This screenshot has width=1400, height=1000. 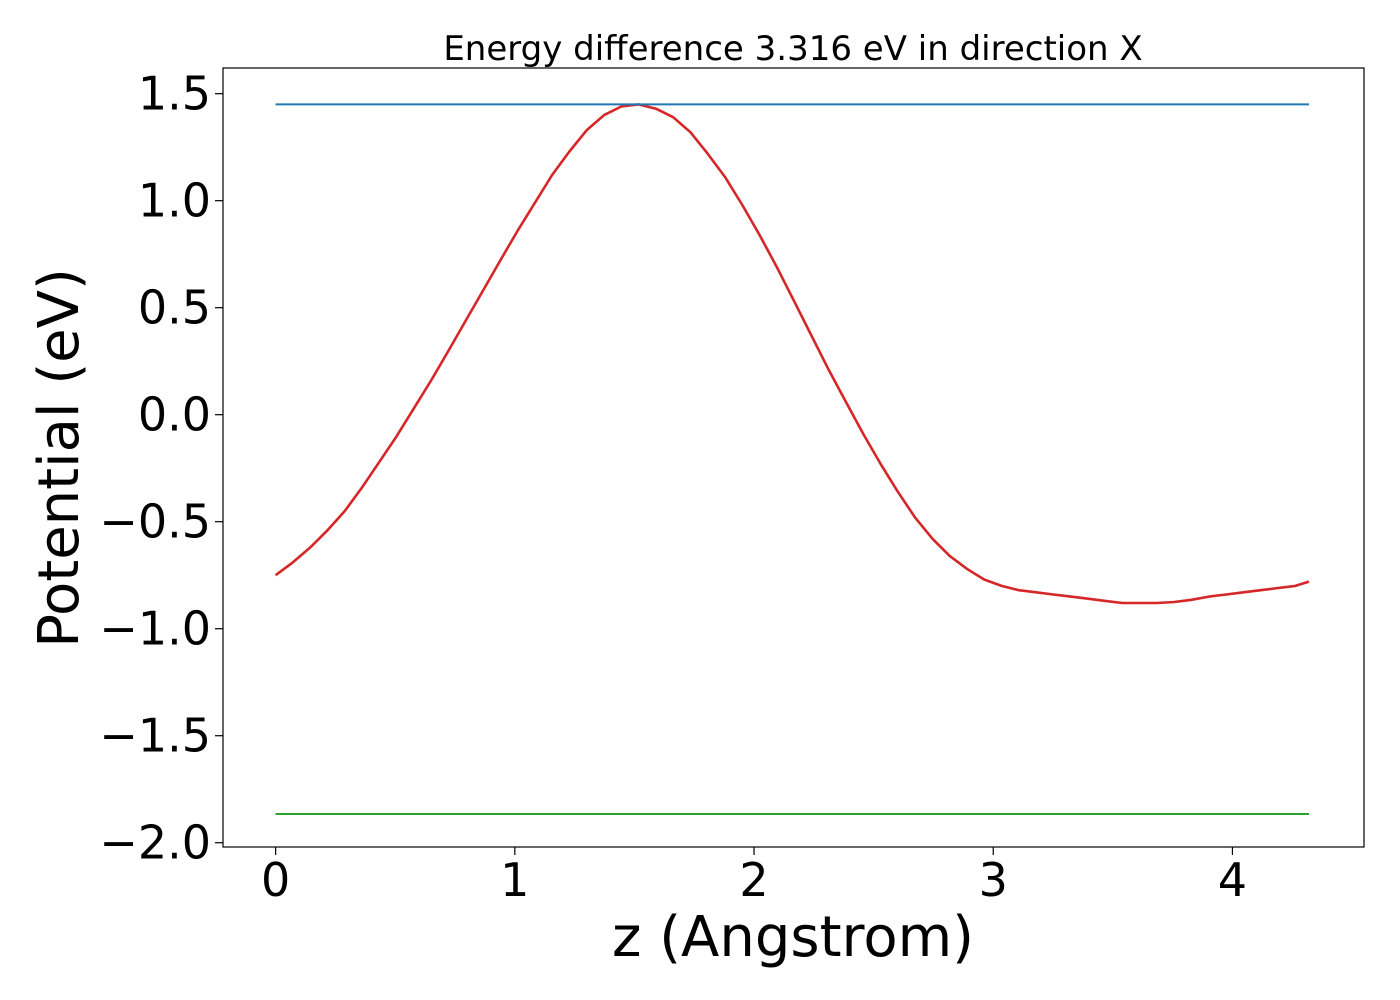 What do you see at coordinates (155, 629) in the screenshot?
I see `y-tick-label: −1.0` at bounding box center [155, 629].